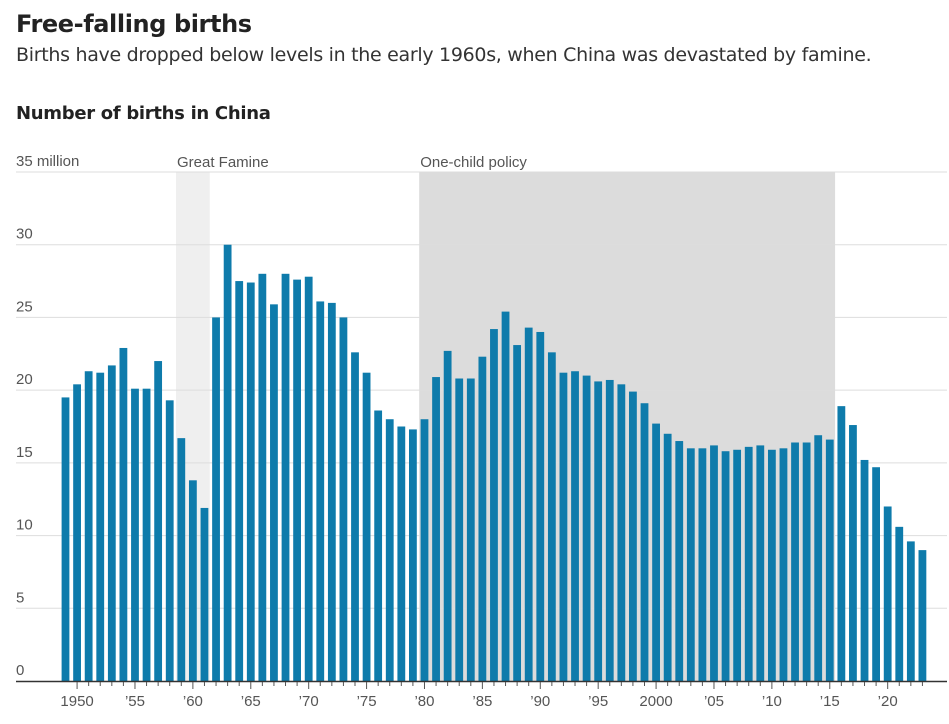 This screenshot has width=949, height=724. What do you see at coordinates (181, 559) in the screenshot?
I see `bar-1959` at bounding box center [181, 559].